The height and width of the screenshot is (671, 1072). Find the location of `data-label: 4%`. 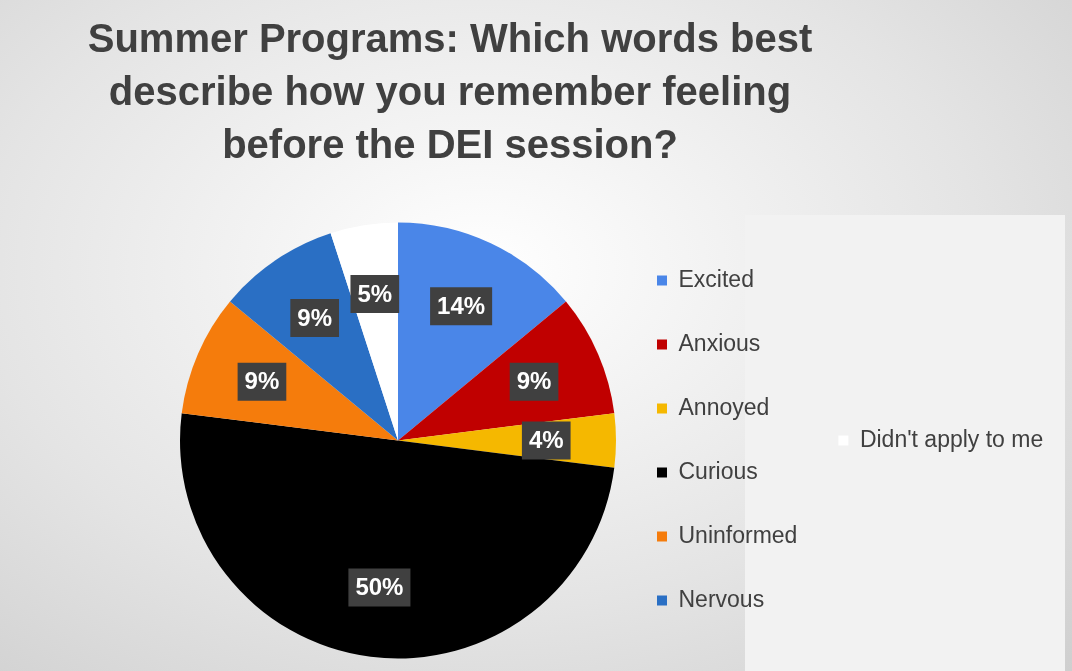

data-label: 4% is located at coordinates (546, 440).